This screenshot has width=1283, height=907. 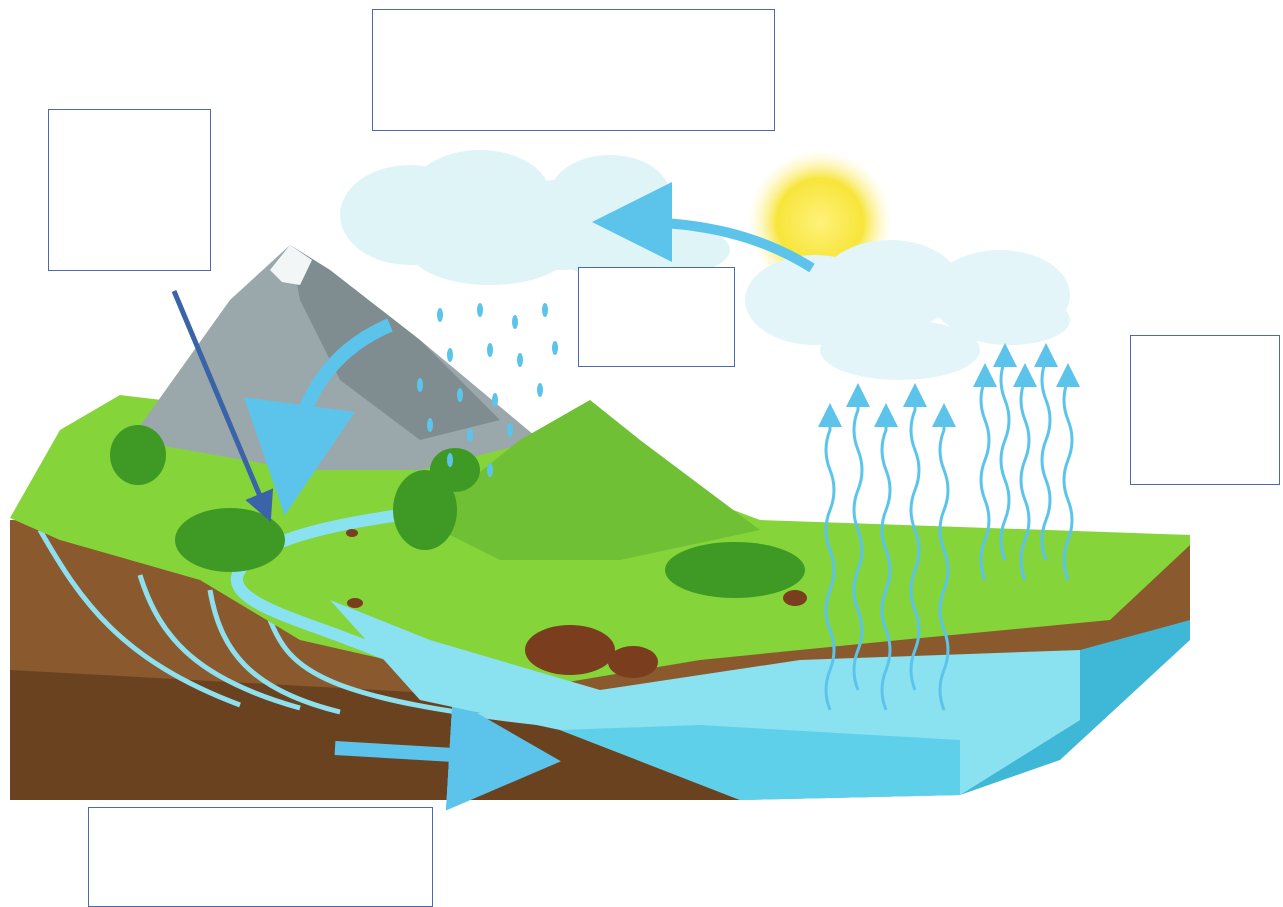 What do you see at coordinates (129, 190) in the screenshot?
I see `label-box-left-top` at bounding box center [129, 190].